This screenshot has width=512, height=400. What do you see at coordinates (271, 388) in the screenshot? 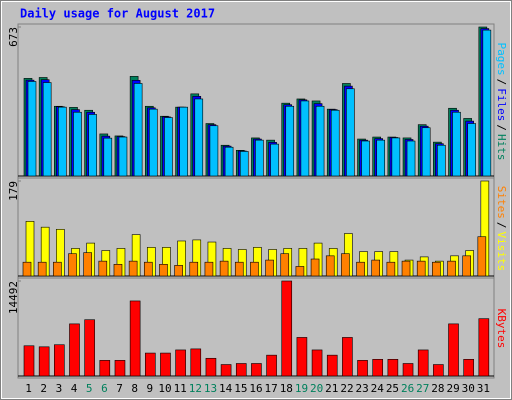
I see `x-tick-label: 17` at bounding box center [271, 388].